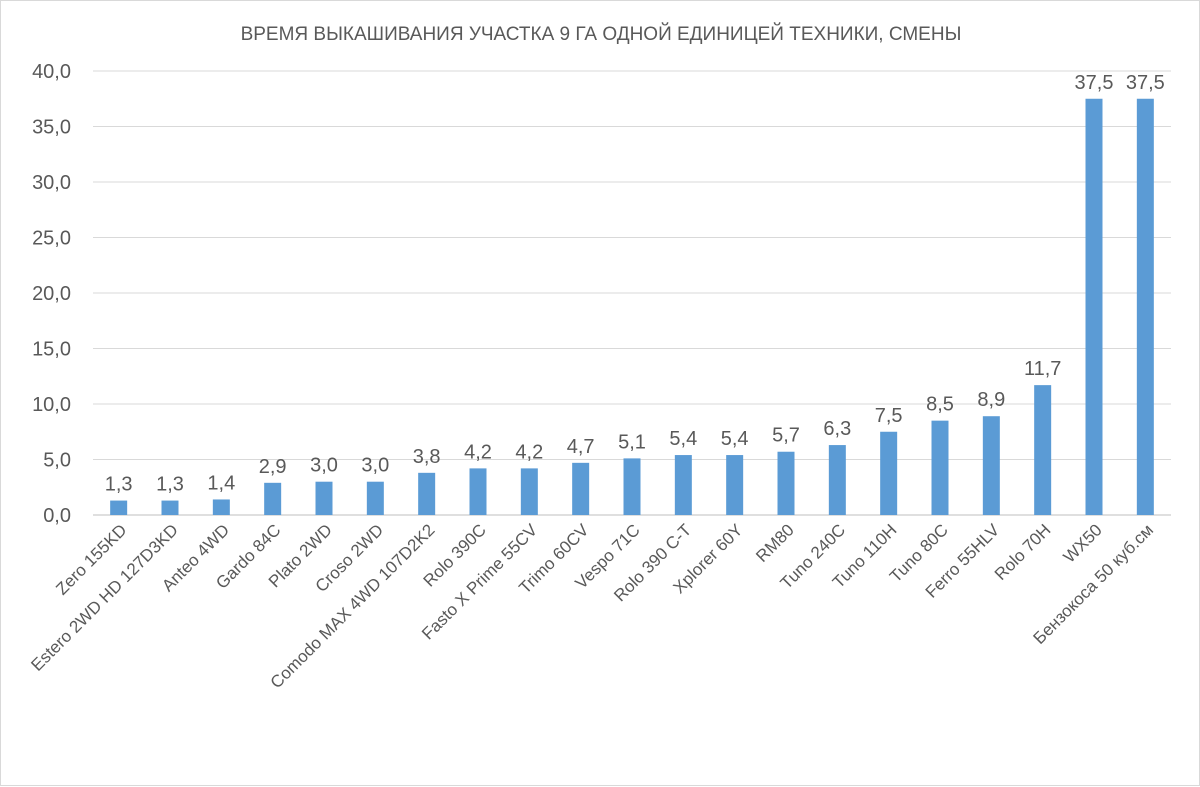 This screenshot has width=1200, height=787. What do you see at coordinates (632, 442) in the screenshot?
I see `data-label: 5,1` at bounding box center [632, 442].